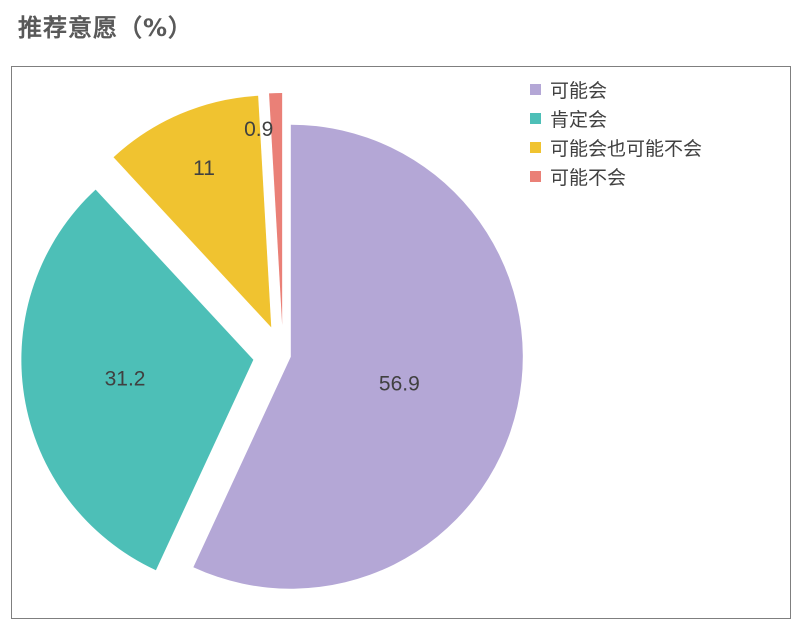 This screenshot has height=625, width=800. I want to click on legend-item: 可能会也可能不会, so click(616, 147).